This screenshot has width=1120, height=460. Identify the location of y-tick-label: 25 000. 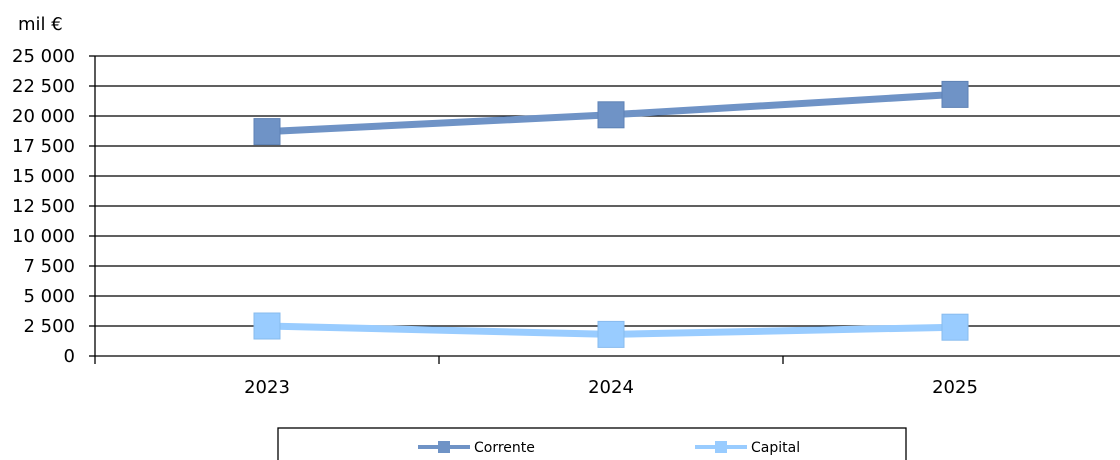
(43, 56).